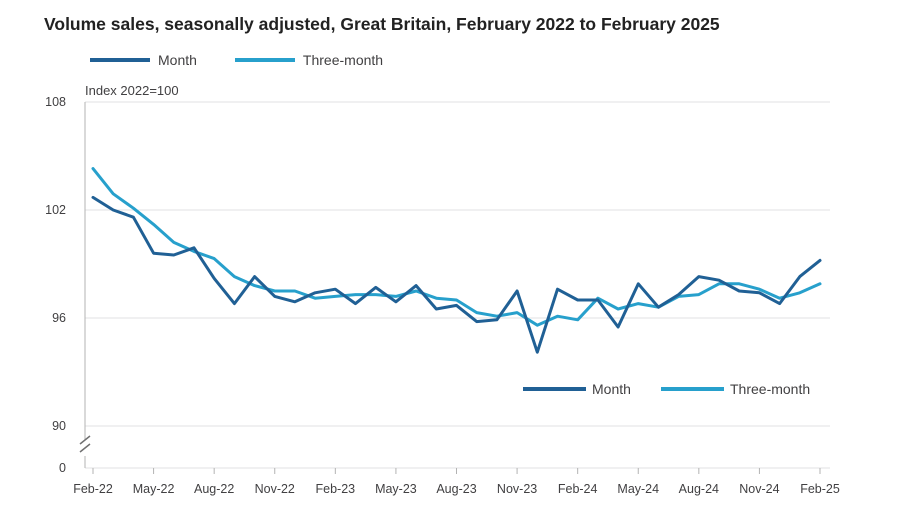 The height and width of the screenshot is (522, 900). Describe the element at coordinates (55, 285) in the screenshot. I see `y-axis-ticks: 90 96 102 108 0` at that location.